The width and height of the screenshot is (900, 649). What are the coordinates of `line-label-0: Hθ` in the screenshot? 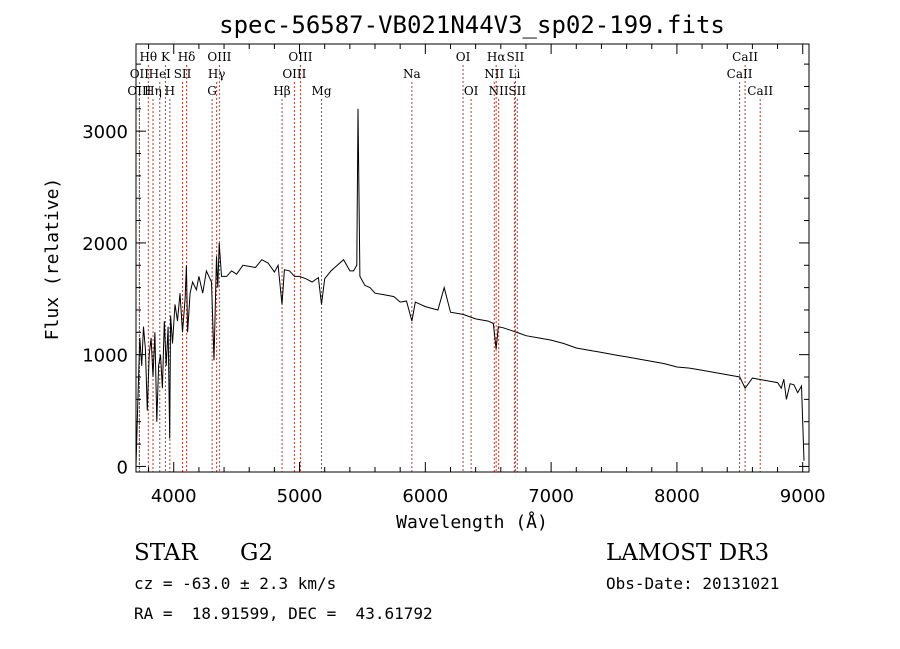 It's located at (148, 57).